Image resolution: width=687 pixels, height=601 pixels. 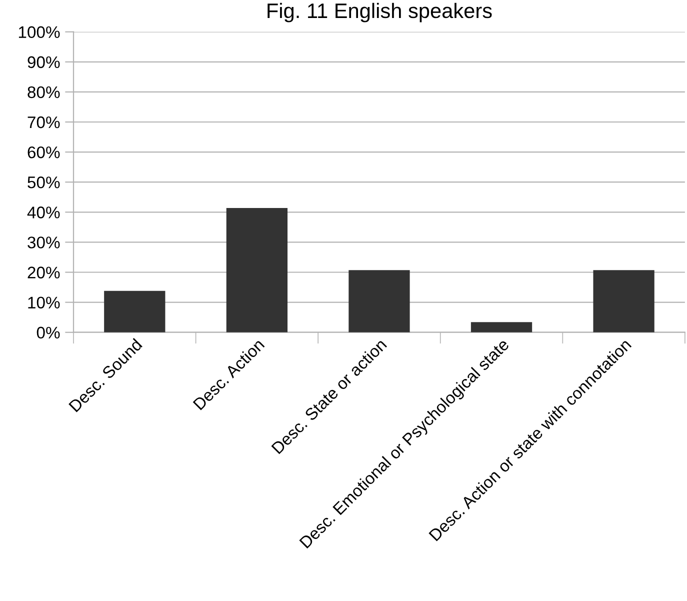 What do you see at coordinates (43, 212) in the screenshot?
I see `y-tick-label: 40%` at bounding box center [43, 212].